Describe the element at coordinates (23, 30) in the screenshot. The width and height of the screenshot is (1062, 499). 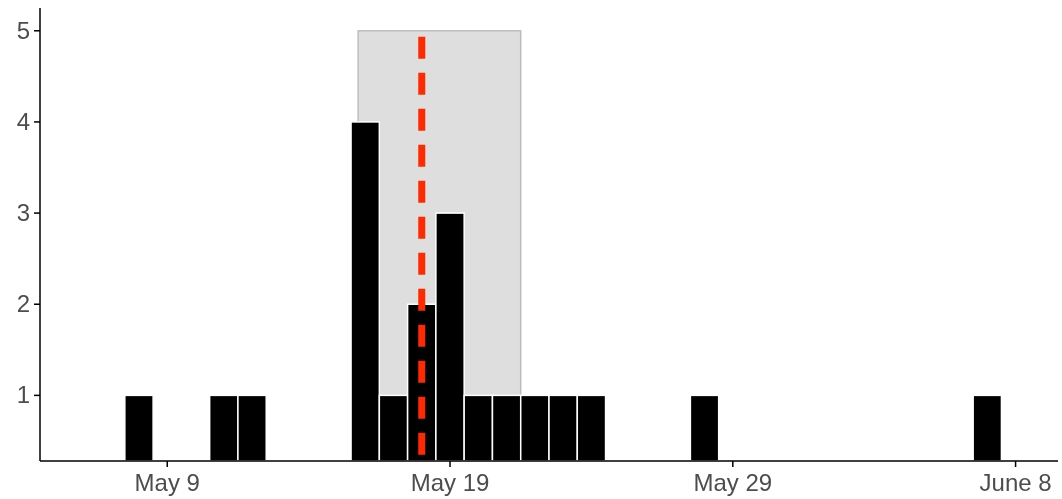
I see `y-tick-label: 5` at that location.